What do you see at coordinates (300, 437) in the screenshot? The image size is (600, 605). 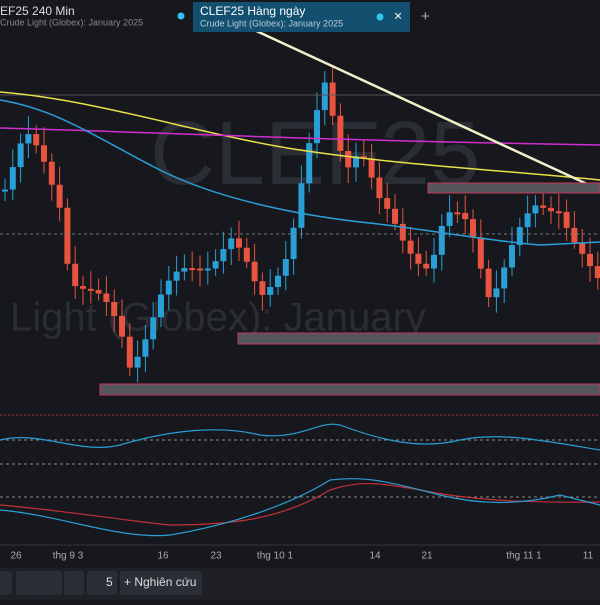 I see `oscillator` at bounding box center [300, 437].